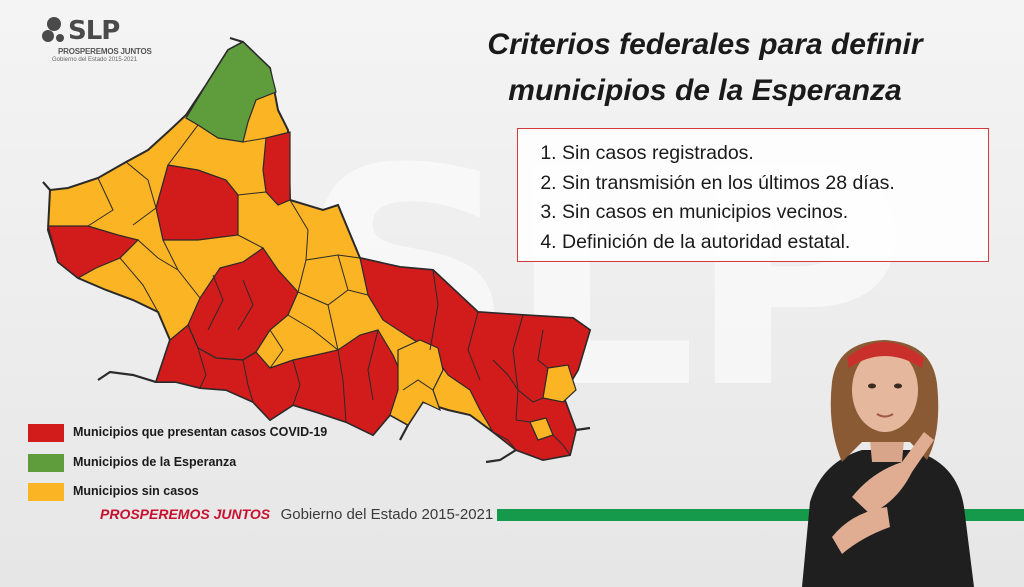 The height and width of the screenshot is (587, 1024). I want to click on footer-brand: PROSPEREMOS JUNTOS, so click(185, 514).